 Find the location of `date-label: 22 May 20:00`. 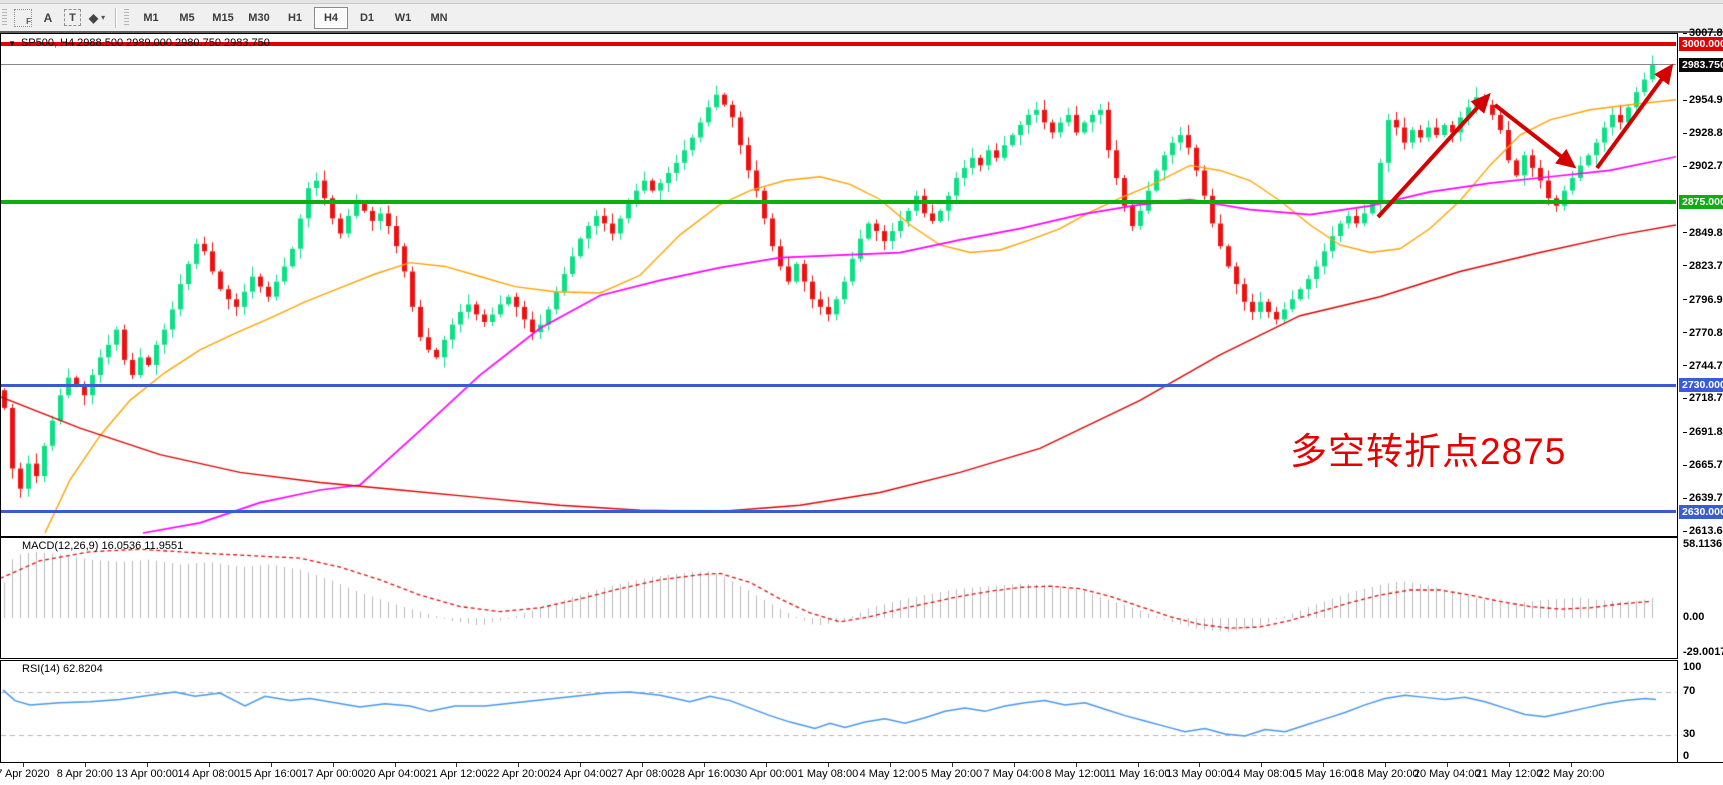

date-label: 22 May 20:00 is located at coordinates (1571, 774).